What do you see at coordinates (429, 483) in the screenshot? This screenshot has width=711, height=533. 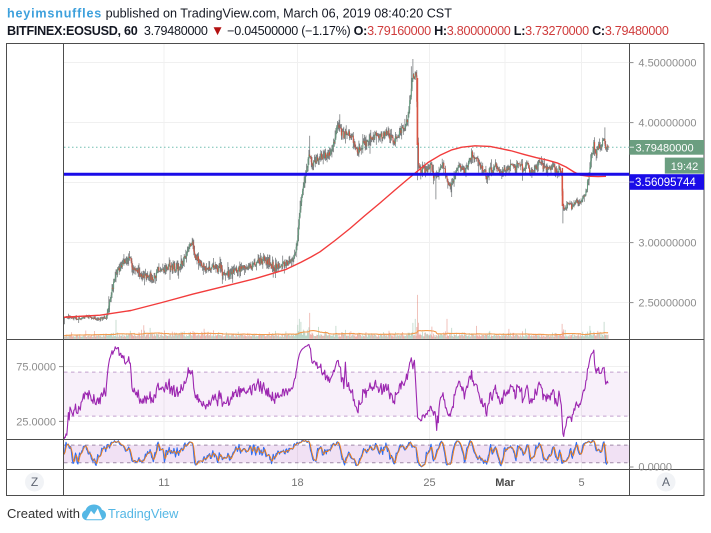 I see `svg-text: 25` at bounding box center [429, 483].